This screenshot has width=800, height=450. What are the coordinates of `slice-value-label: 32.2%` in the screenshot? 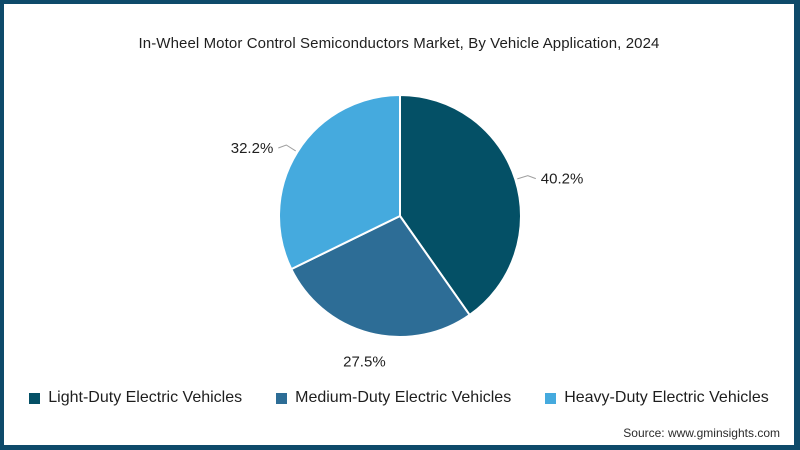 It's located at (252, 148).